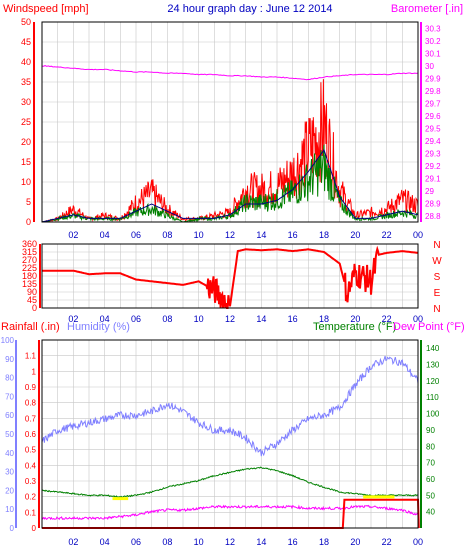  Describe the element at coordinates (427, 9) in the screenshot. I see `barometer-axis-title: Barometer [.in]` at that location.